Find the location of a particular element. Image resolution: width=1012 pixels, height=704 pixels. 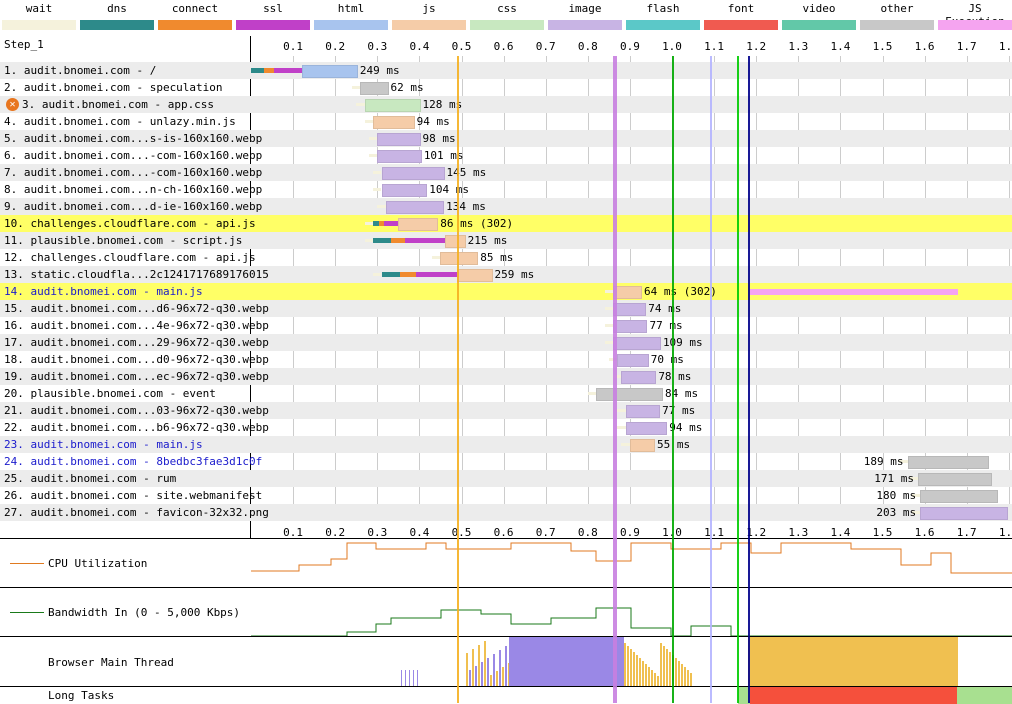

request-label: 8. audit.bnomei.com...n-ch-160x160.webp is located at coordinates (133, 189).